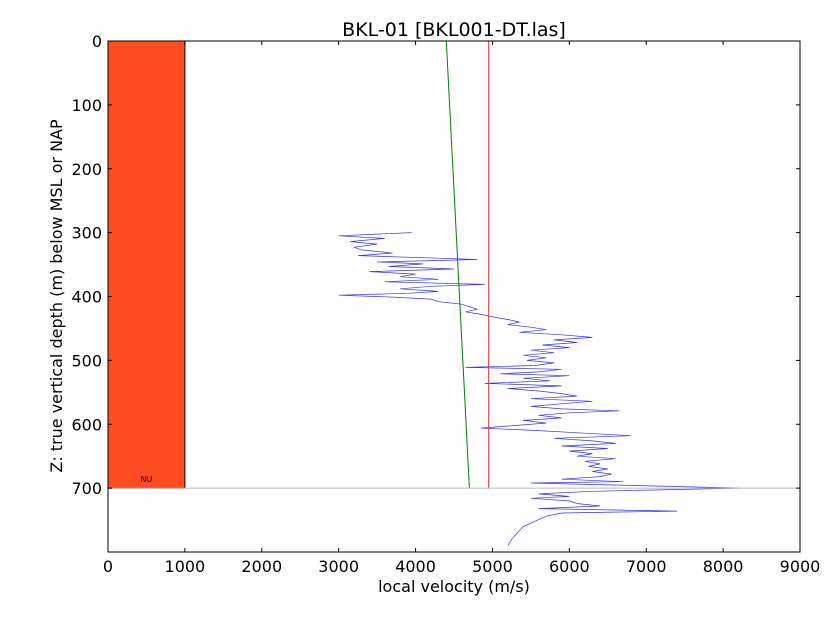  Describe the element at coordinates (454, 30) in the screenshot. I see `chart-title: BKL-01 [BKL001-DT.las]` at that location.